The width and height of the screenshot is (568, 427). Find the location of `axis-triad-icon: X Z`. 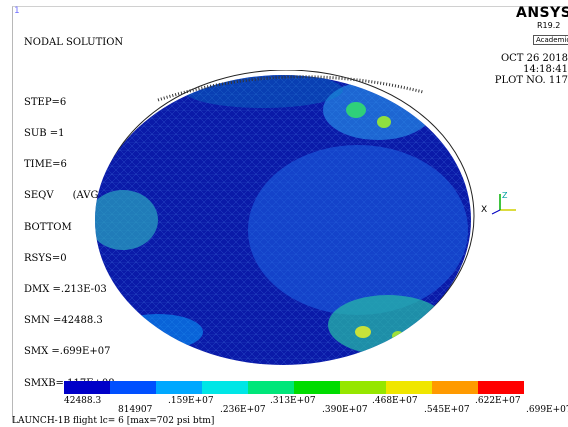

axis-triad-icon: X Z is located at coordinates (498, 203).